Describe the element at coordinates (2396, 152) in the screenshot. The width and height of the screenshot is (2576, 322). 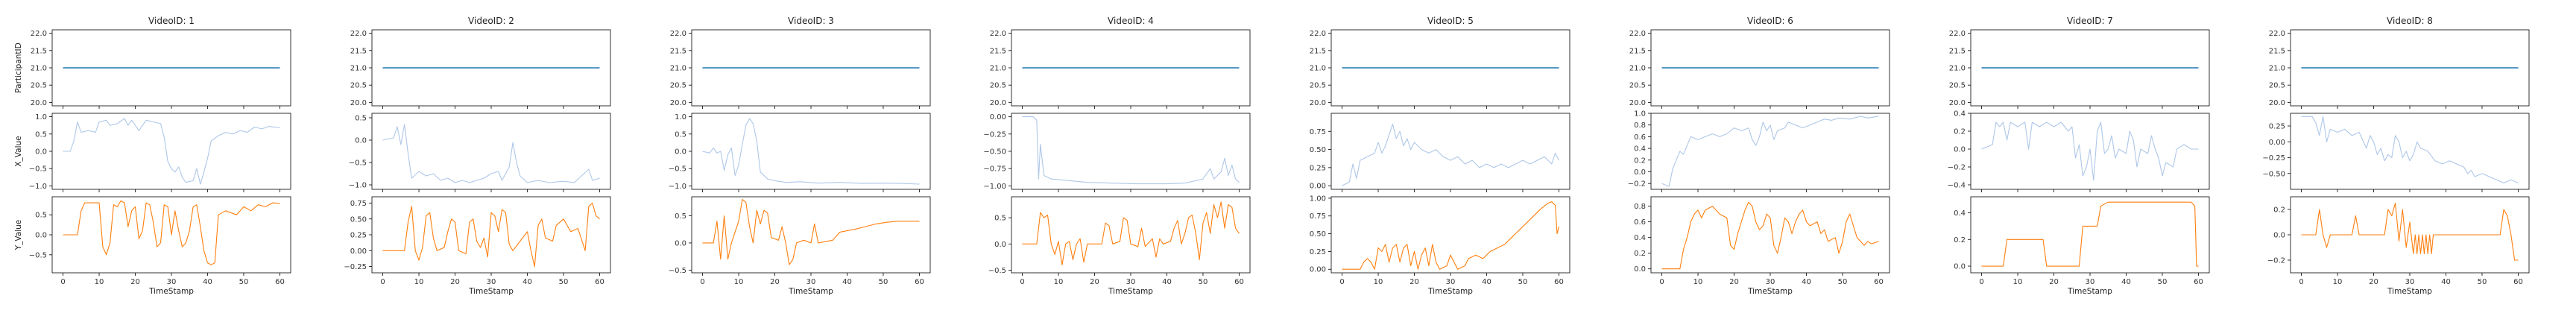
I see `subplot-x_value-8: −0.50 −0.25 0.00 0.25` at that location.